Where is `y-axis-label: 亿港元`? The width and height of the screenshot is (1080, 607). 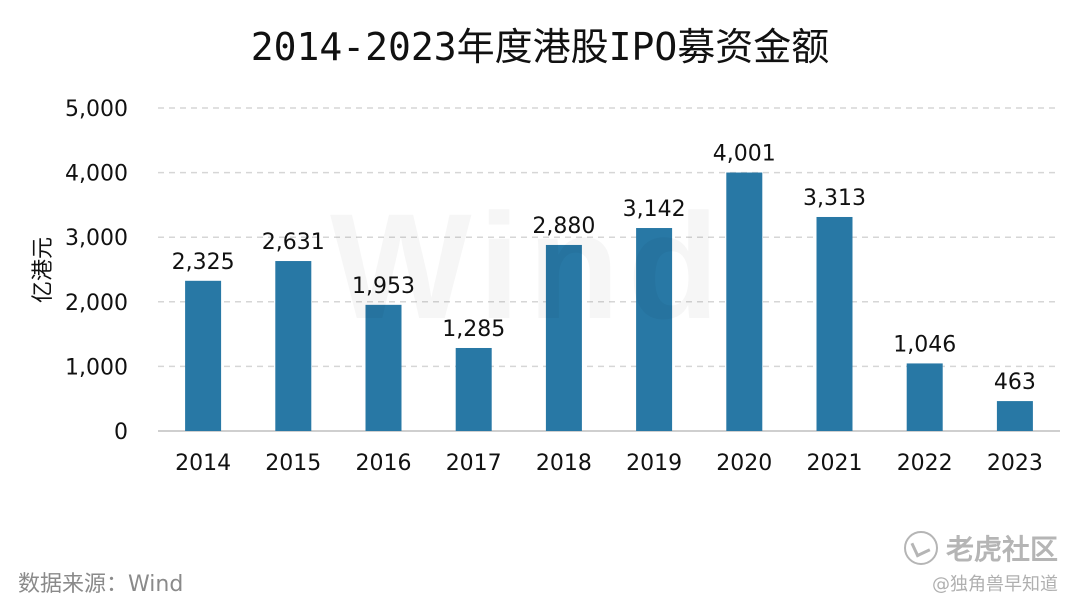
y-axis-label: 亿港元 is located at coordinates (43, 270).